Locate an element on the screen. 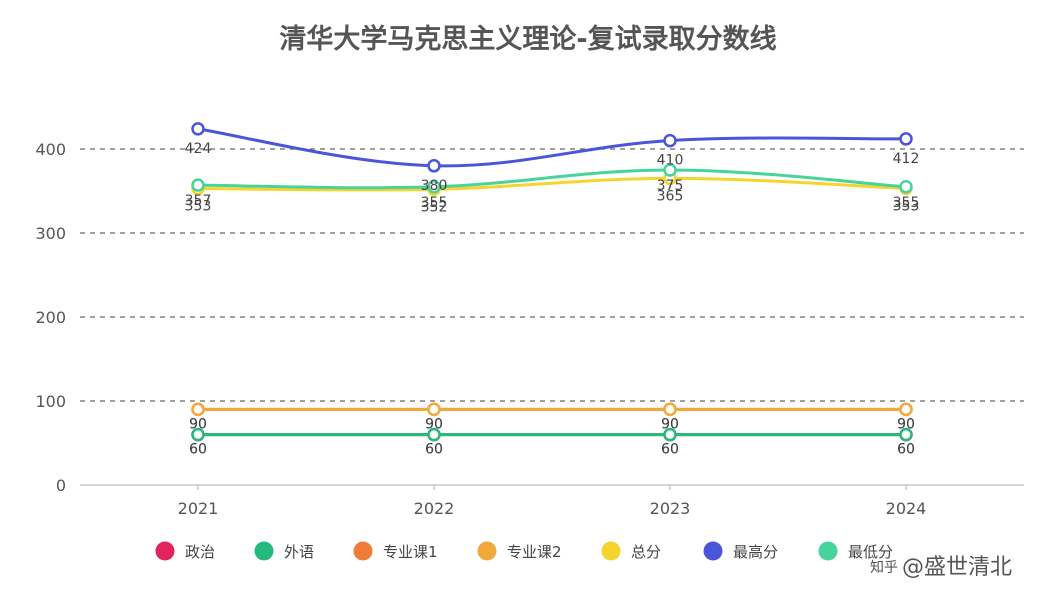 The height and width of the screenshot is (600, 1062). watermark-prefix: 知乎 is located at coordinates (884, 567).